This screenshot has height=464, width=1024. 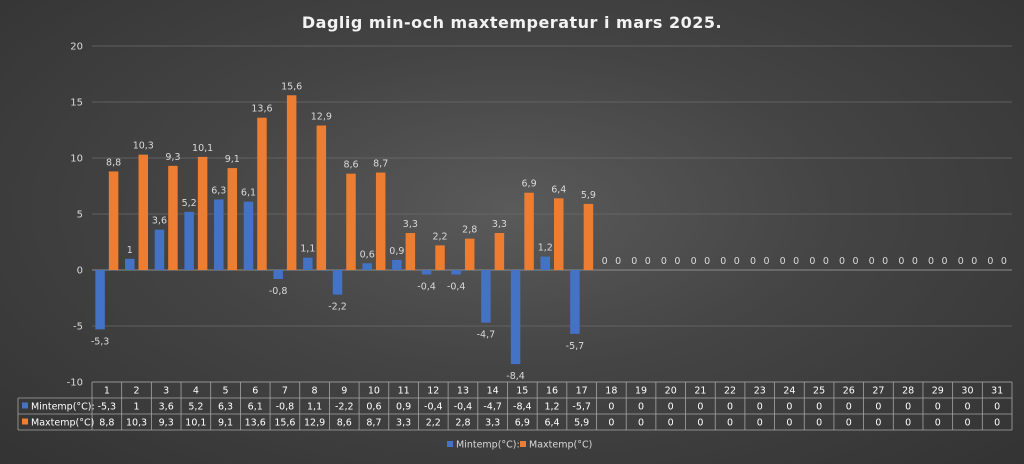 What do you see at coordinates (78, 327) in the screenshot?
I see `y-tick-label: -5` at bounding box center [78, 327].